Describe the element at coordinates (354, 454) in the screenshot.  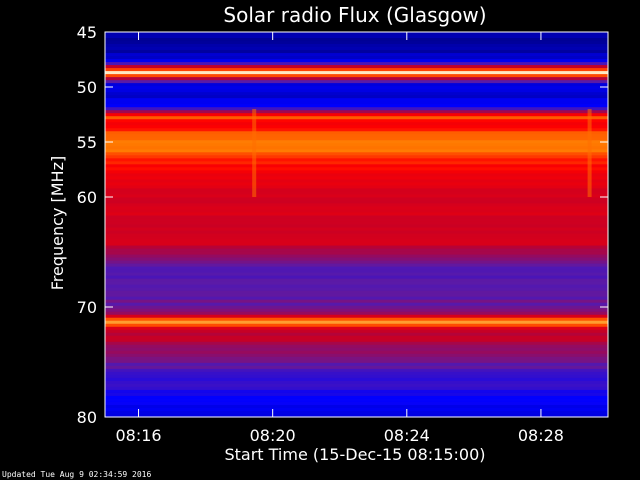
I see `x-axis-label: Start Time (15-Dec-15 08:15:00)` at that location.